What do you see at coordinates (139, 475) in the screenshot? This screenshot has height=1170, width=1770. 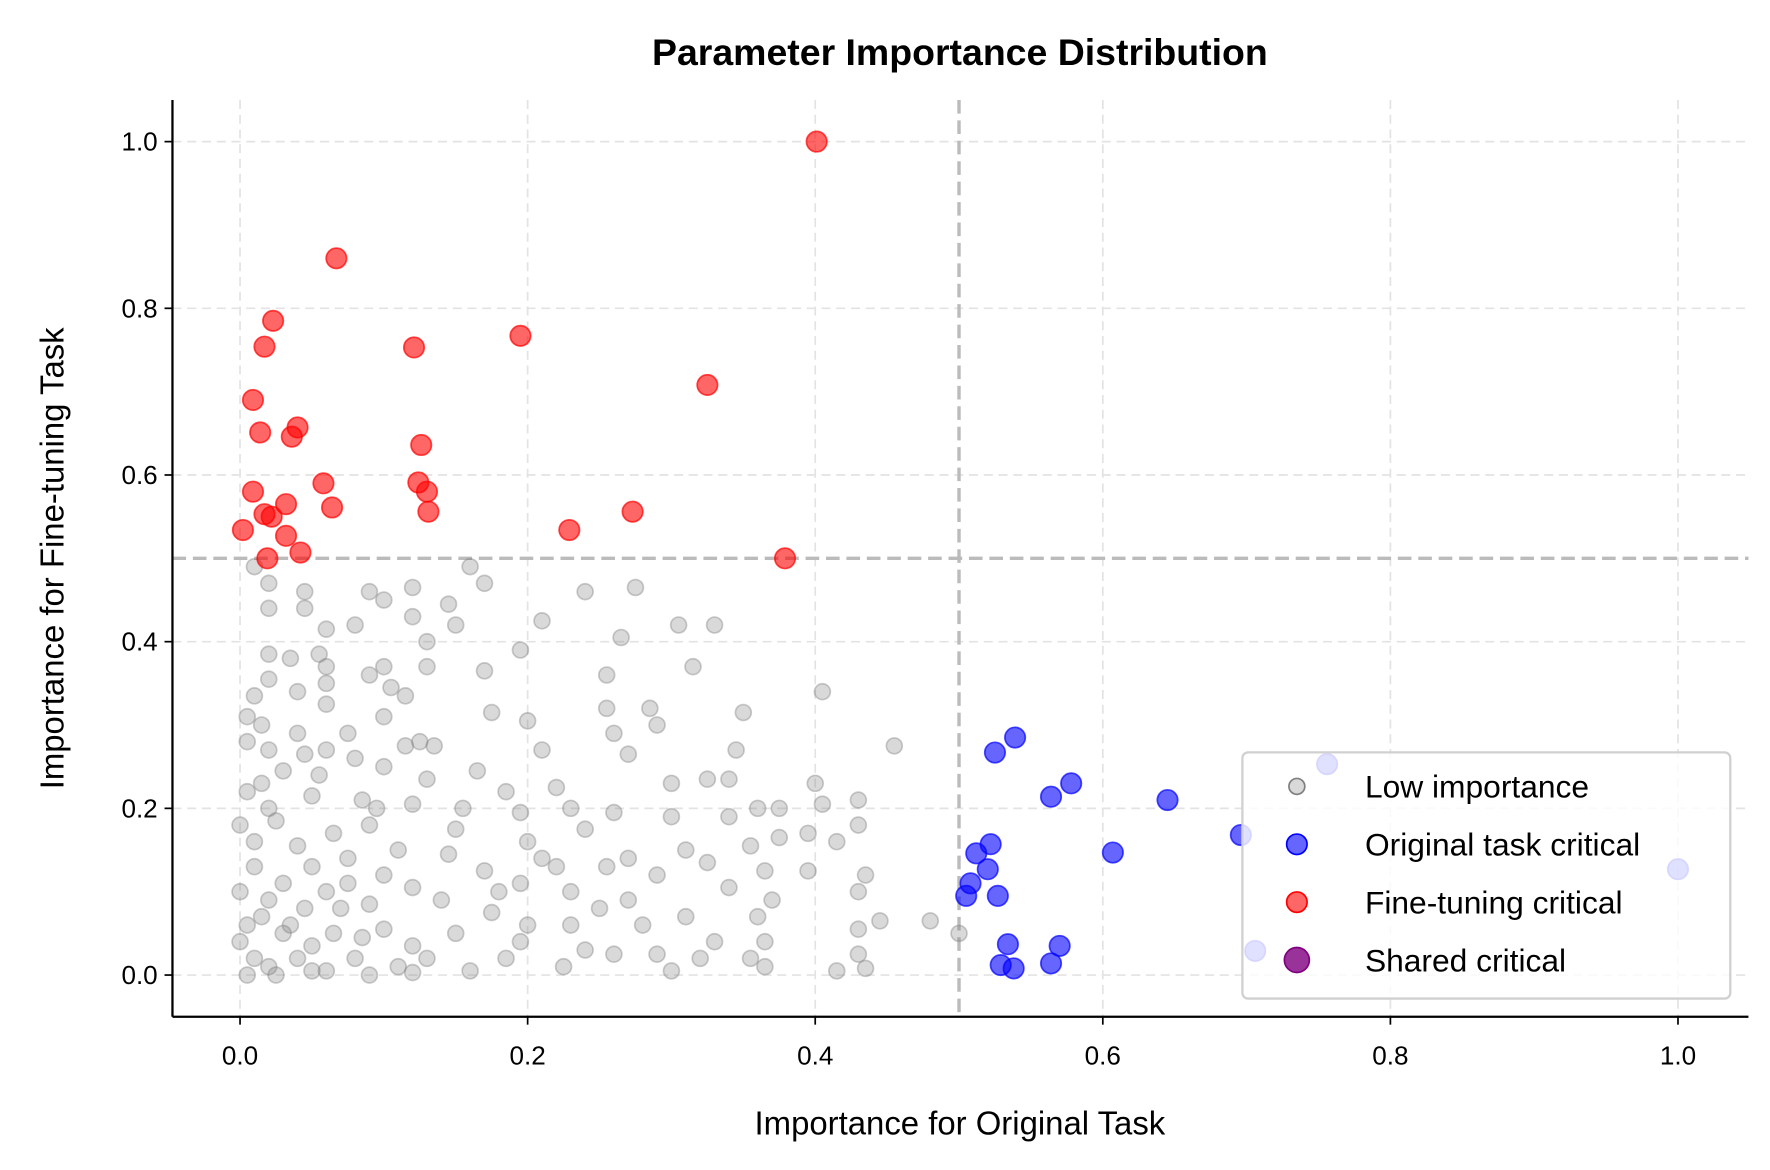 I see `y-tick-label: 0.6` at bounding box center [139, 475].